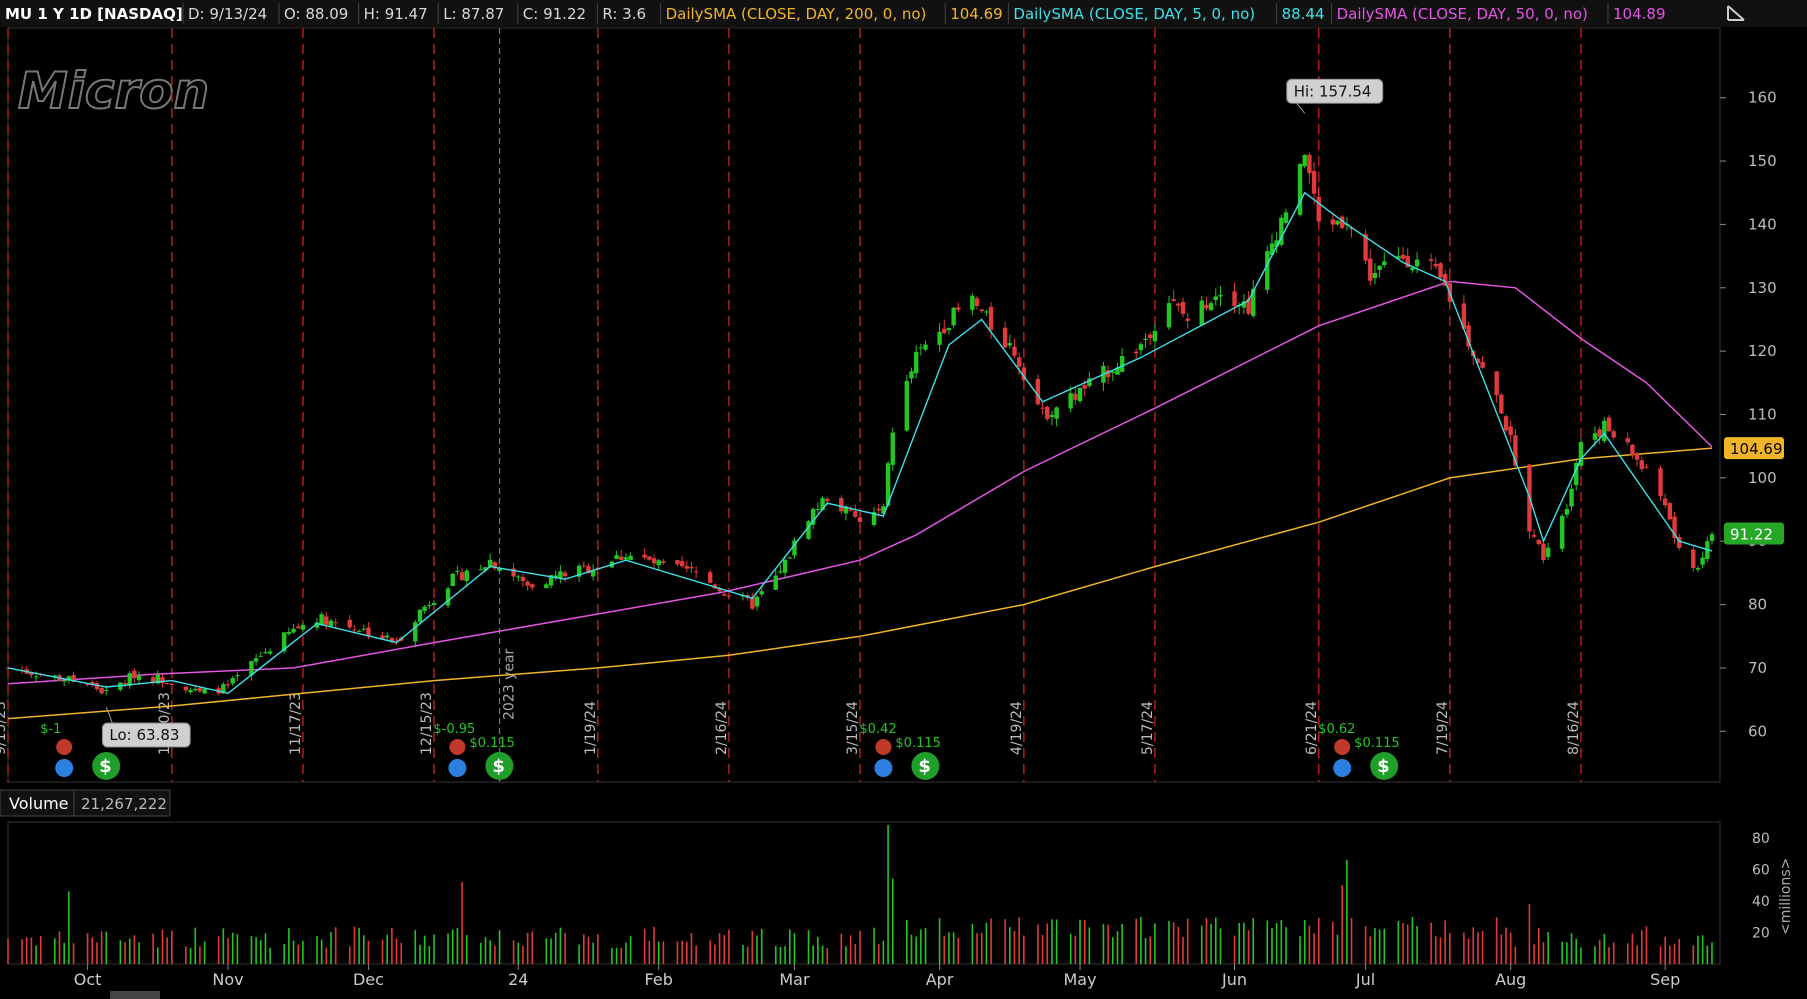  What do you see at coordinates (796, 14) in the screenshot?
I see `header-field-6: DailySMA (CLOSE, DAY, 200, 0, no)` at bounding box center [796, 14].